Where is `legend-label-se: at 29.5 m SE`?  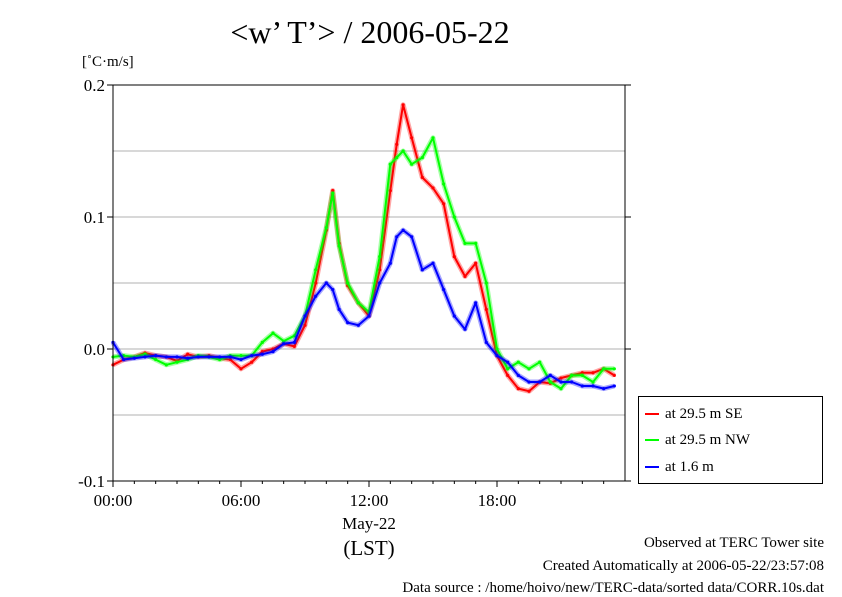
legend-label-se: at 29.5 m SE is located at coordinates (704, 413).